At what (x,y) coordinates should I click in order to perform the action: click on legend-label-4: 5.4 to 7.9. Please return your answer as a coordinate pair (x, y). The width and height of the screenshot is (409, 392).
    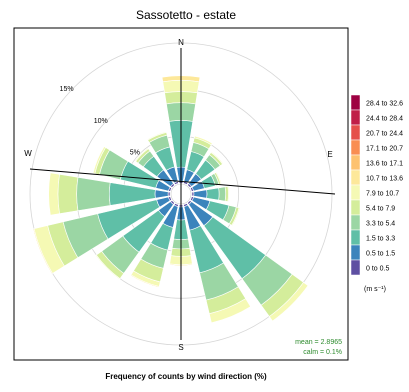
    Looking at the image, I should click on (380, 209).